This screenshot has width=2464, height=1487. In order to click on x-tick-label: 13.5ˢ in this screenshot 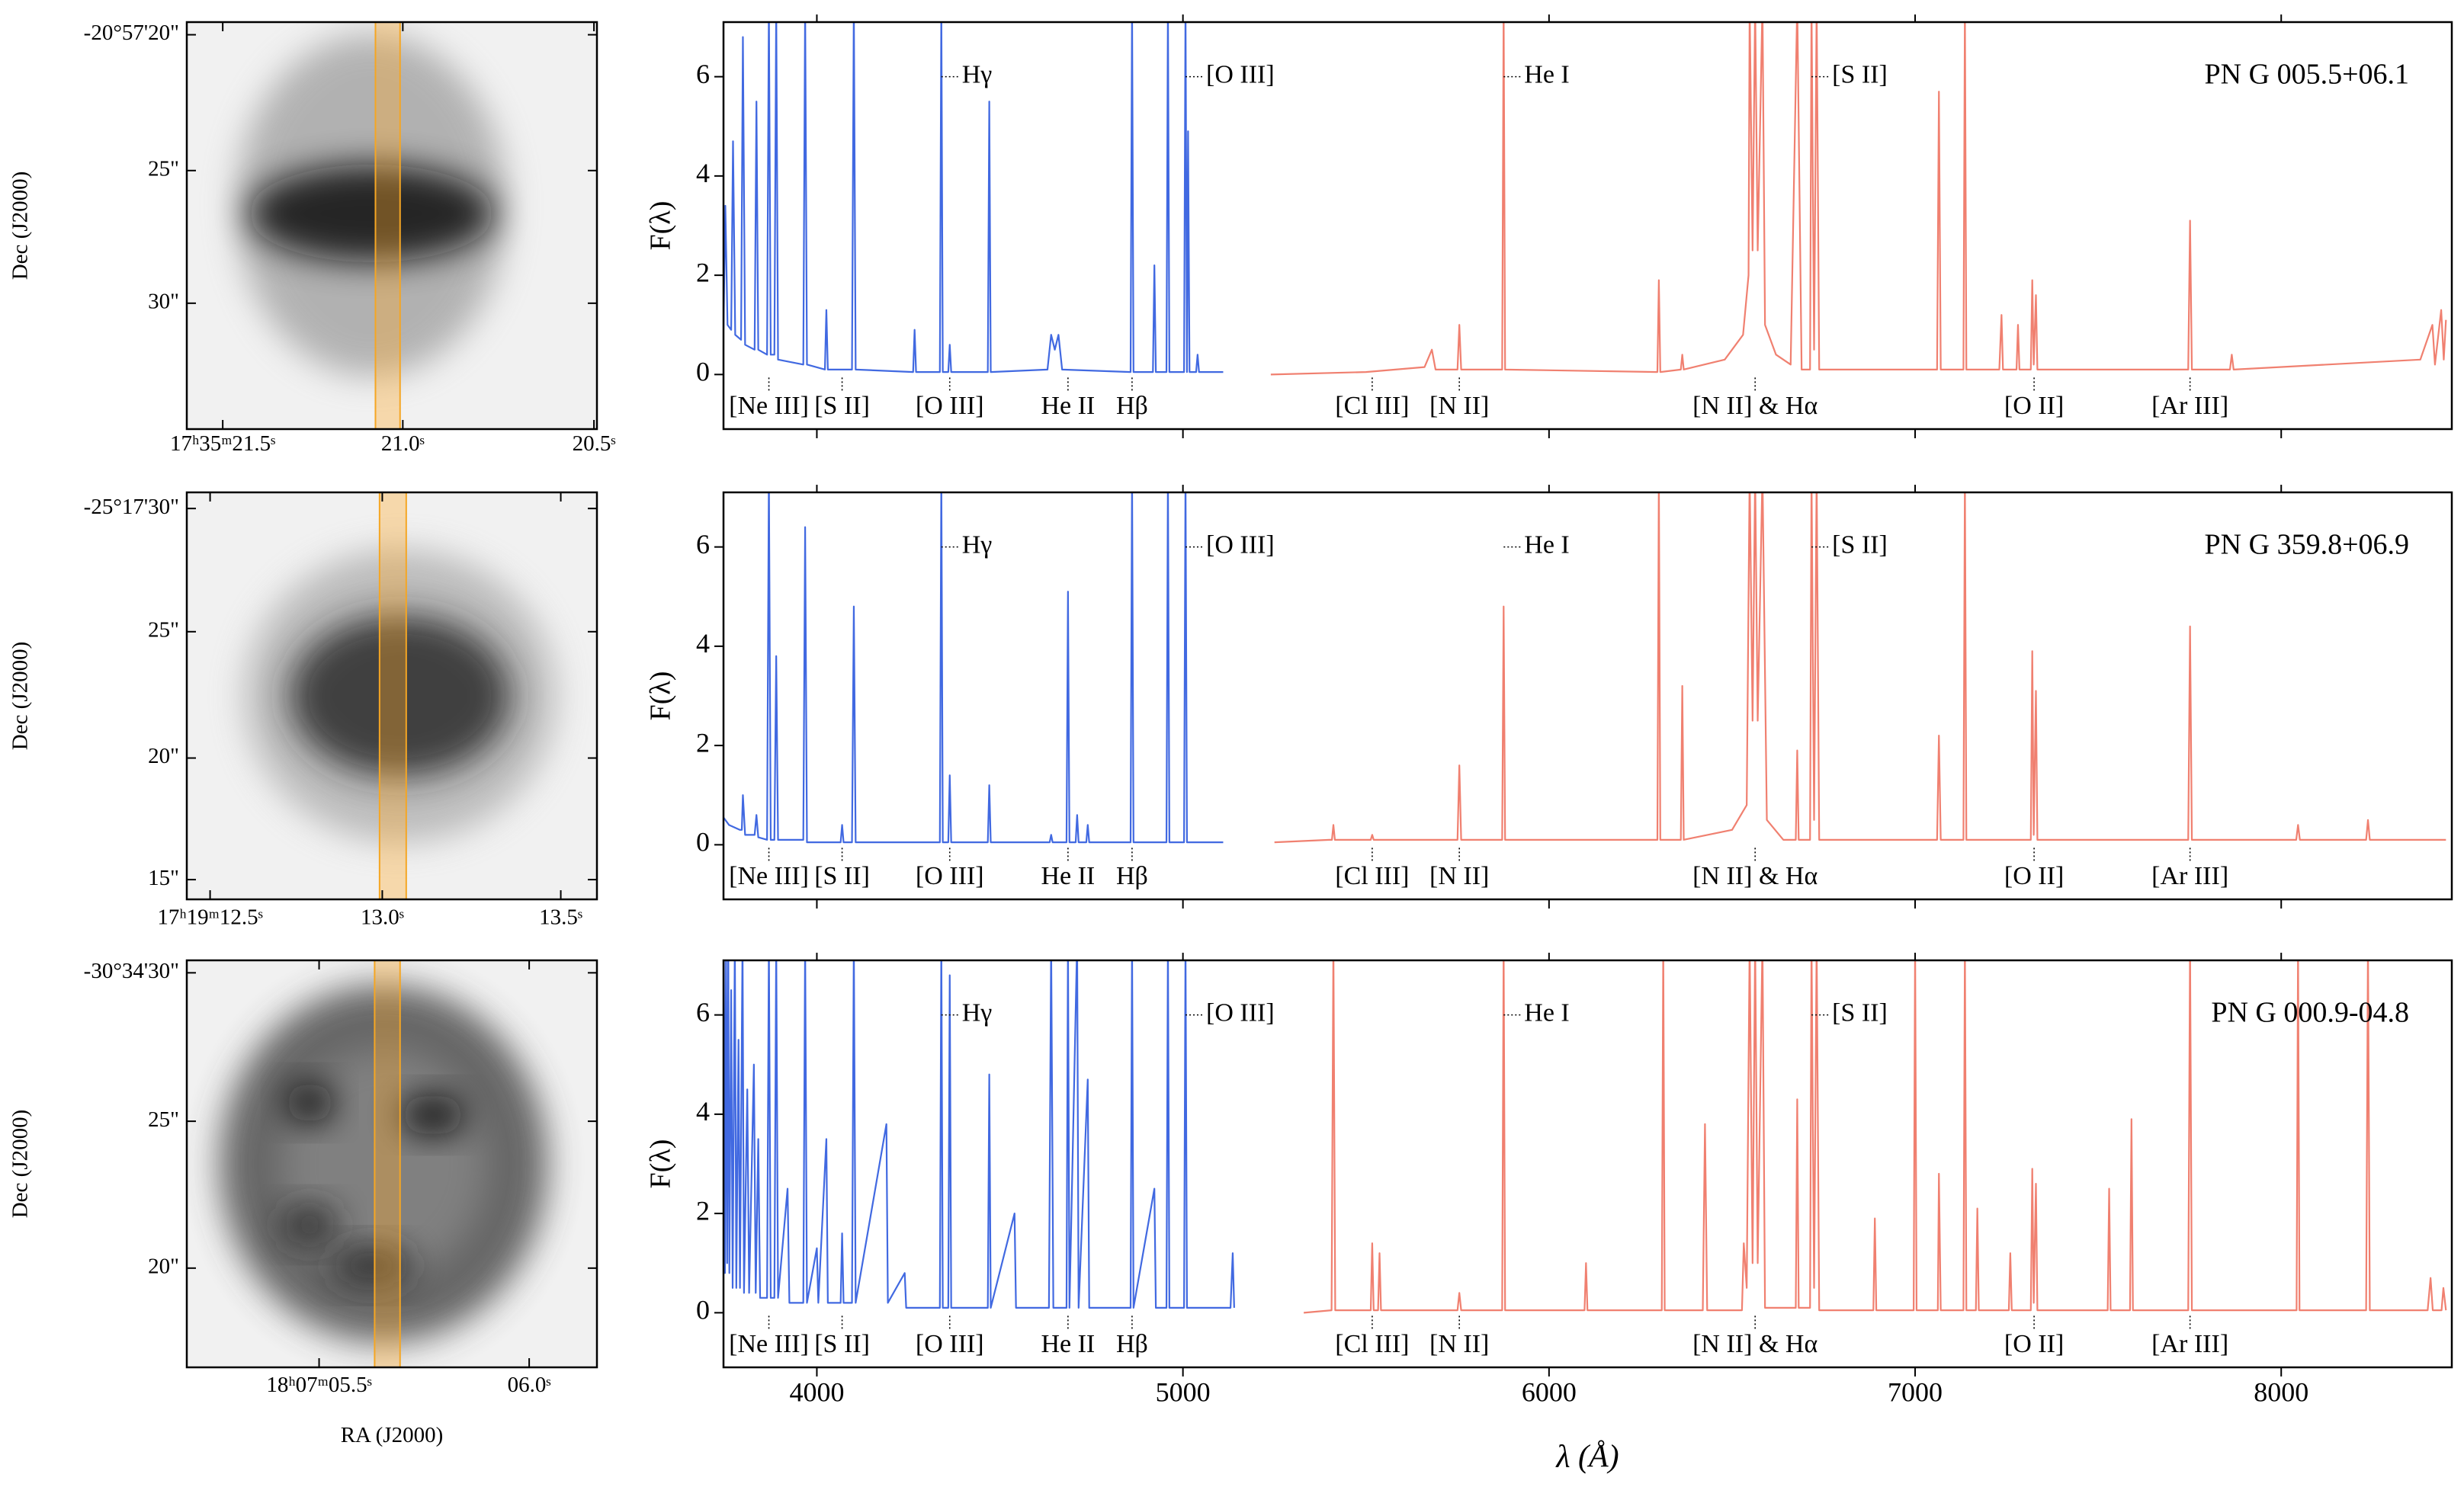, I will do `click(561, 917)`.